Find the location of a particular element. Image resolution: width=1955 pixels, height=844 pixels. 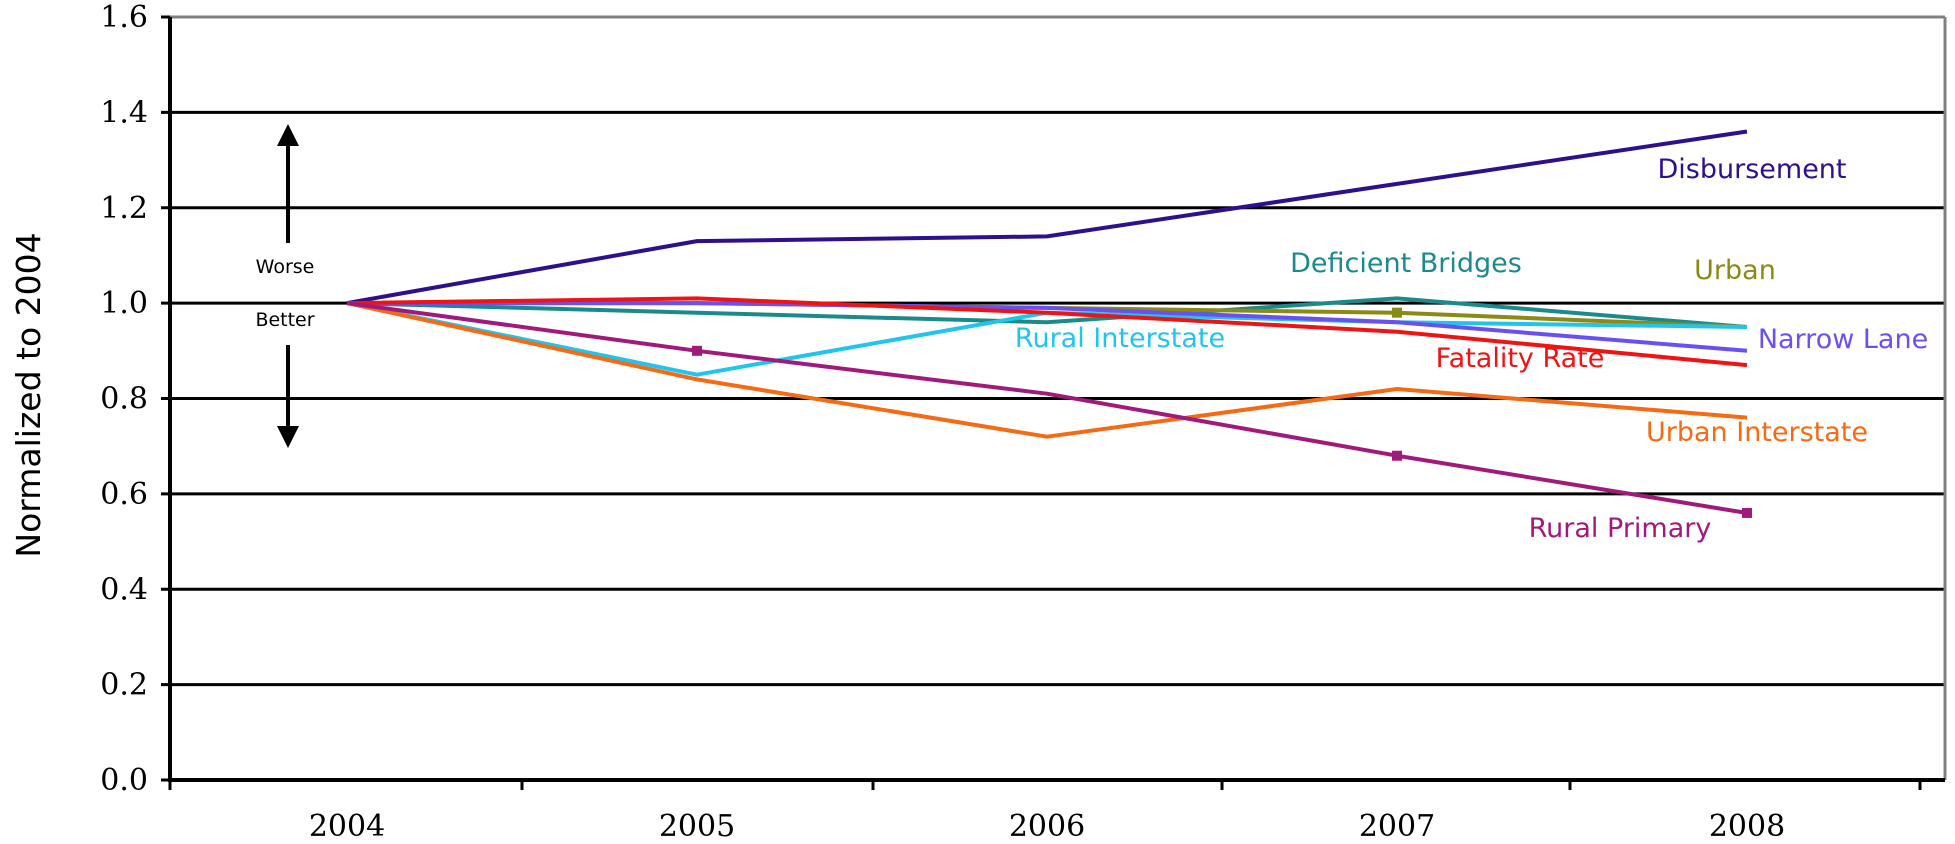

y-tick-label: 0.2 is located at coordinates (124, 685).